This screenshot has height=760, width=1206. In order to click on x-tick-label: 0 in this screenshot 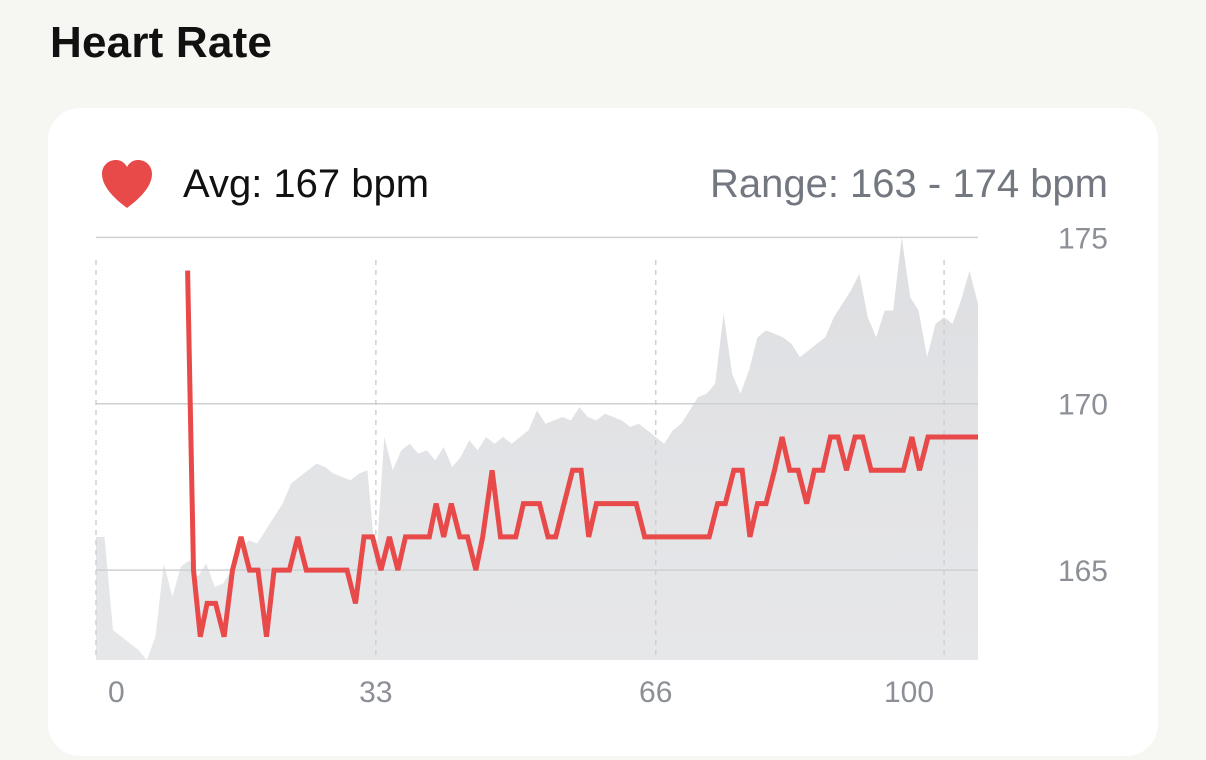, I will do `click(116, 692)`.